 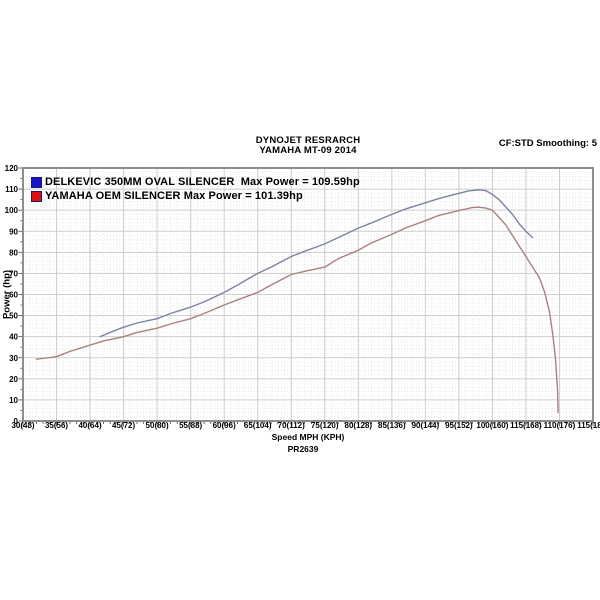 I want to click on y-tick-label: 50, so click(x=13, y=316).